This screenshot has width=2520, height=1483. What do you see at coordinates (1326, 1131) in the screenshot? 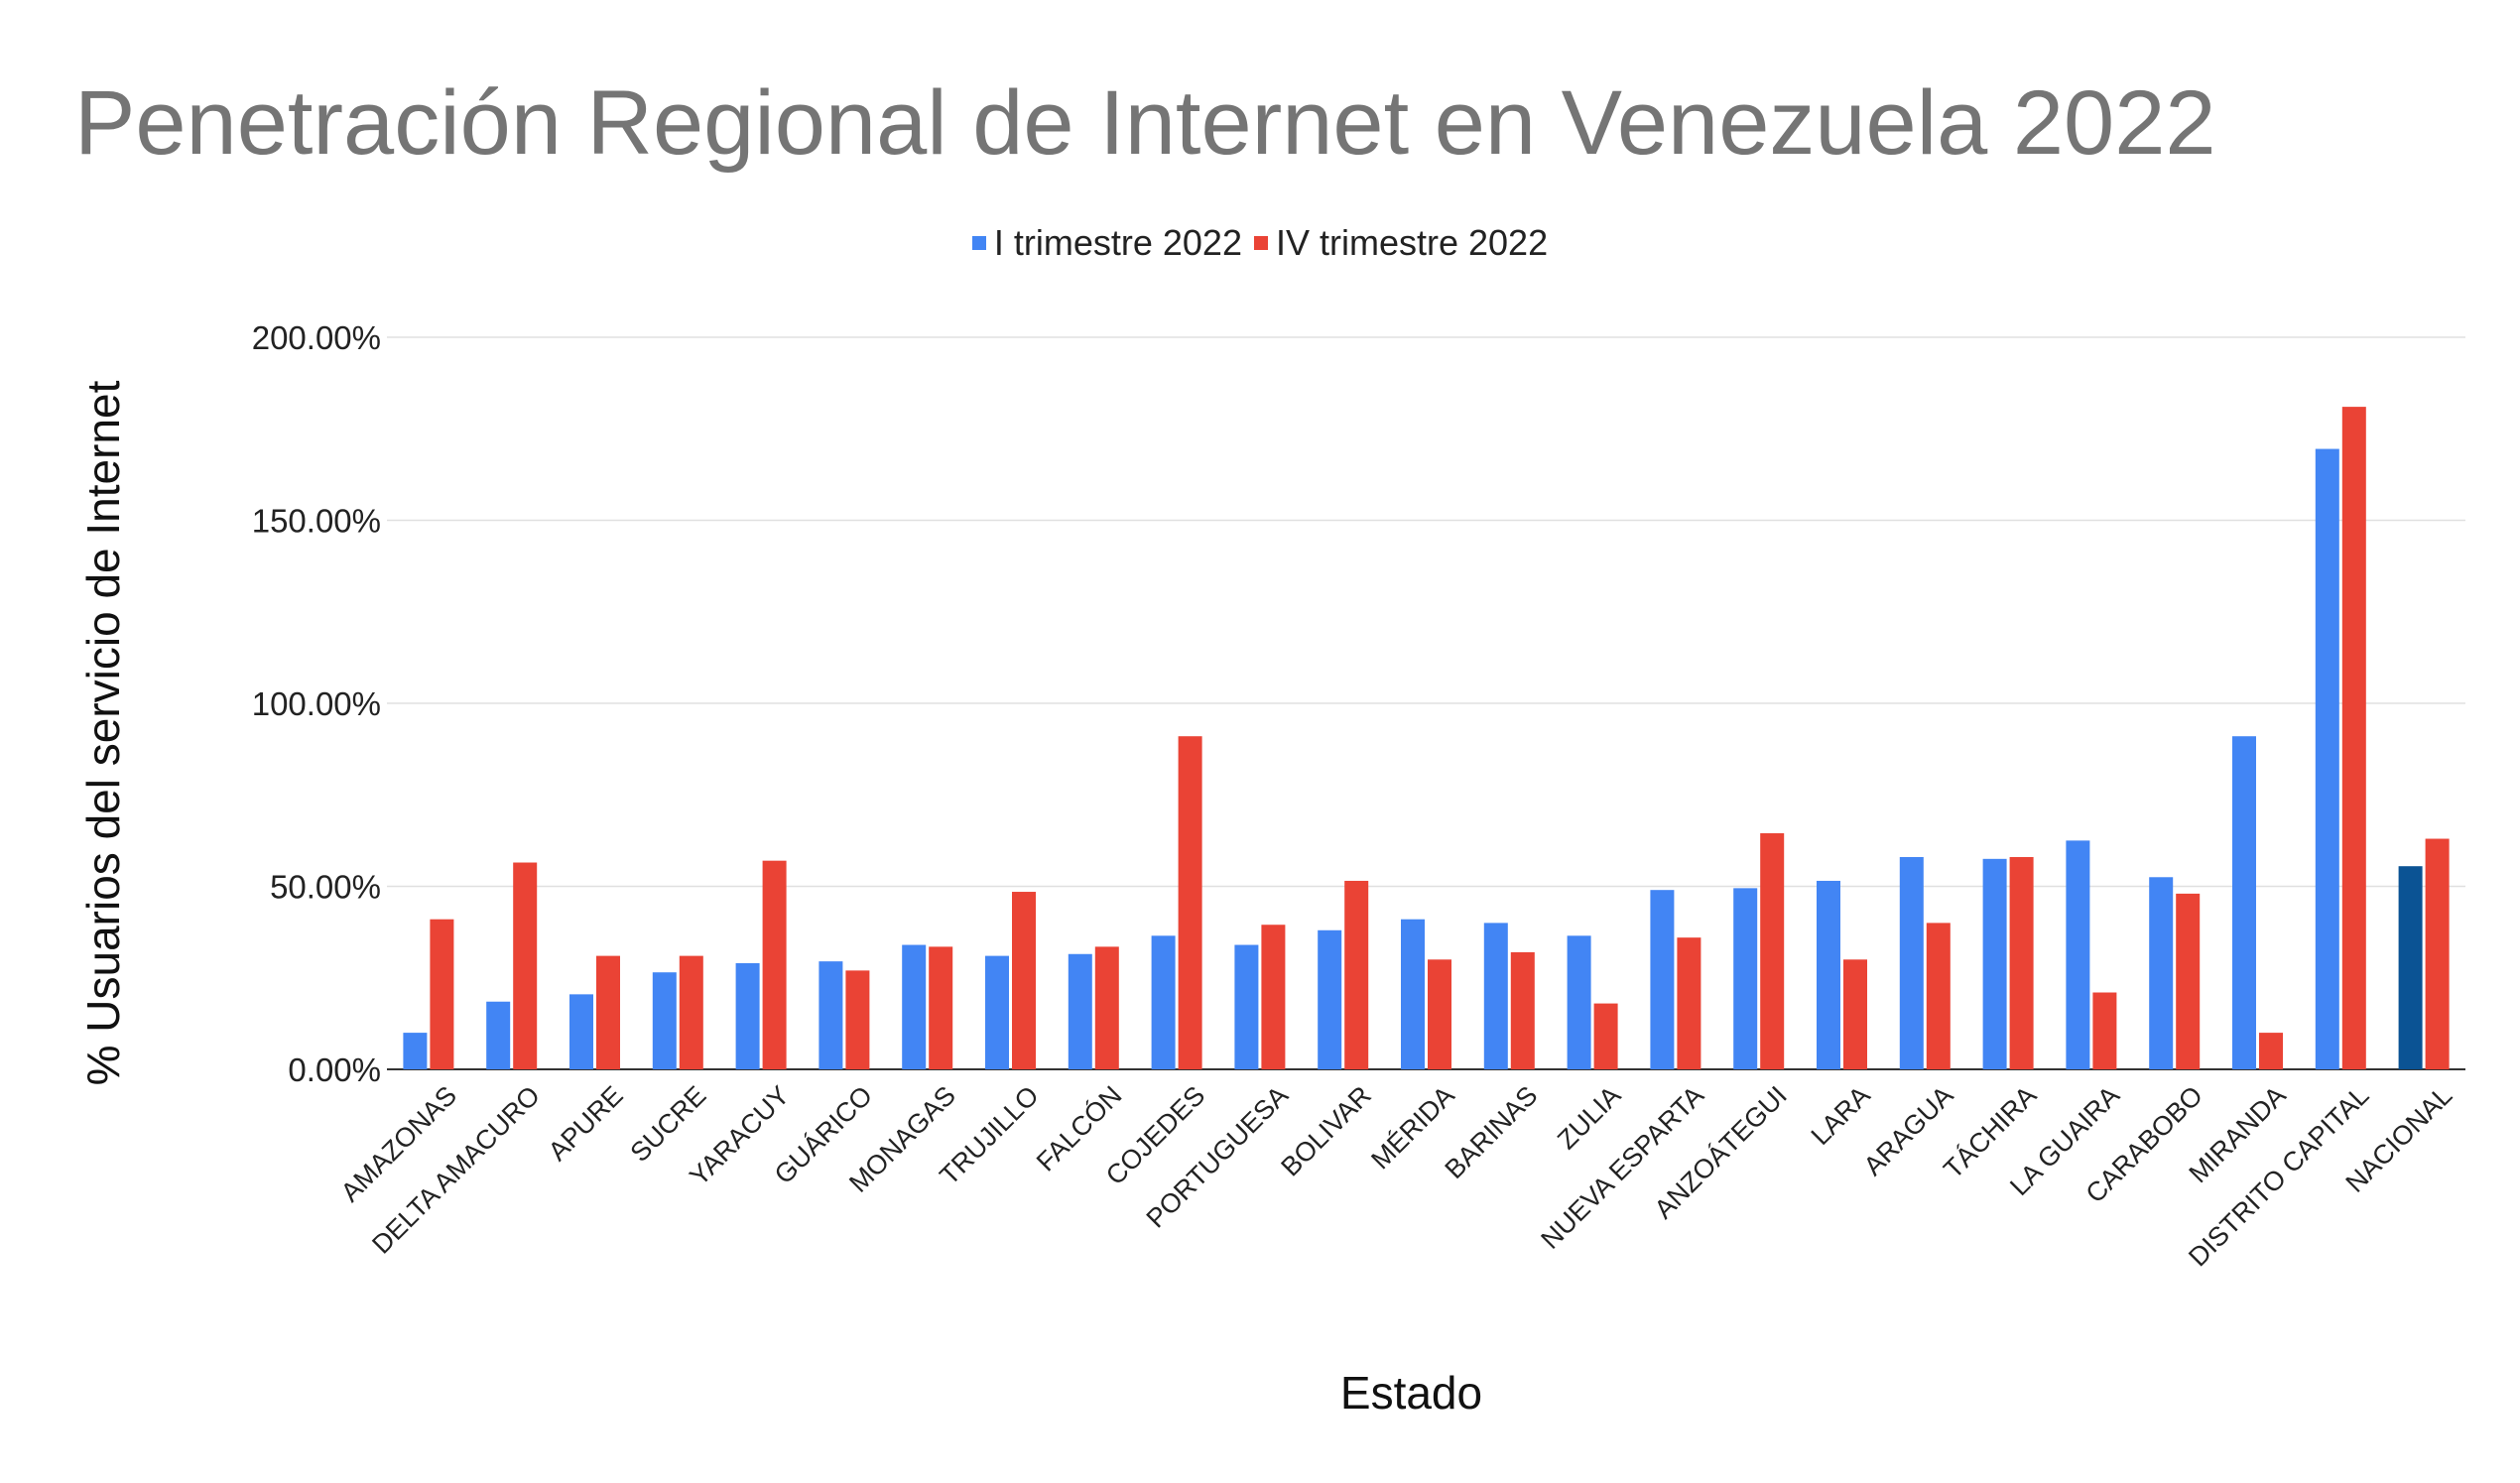
I see `x-tick-label: BOLIVAR` at bounding box center [1326, 1131].